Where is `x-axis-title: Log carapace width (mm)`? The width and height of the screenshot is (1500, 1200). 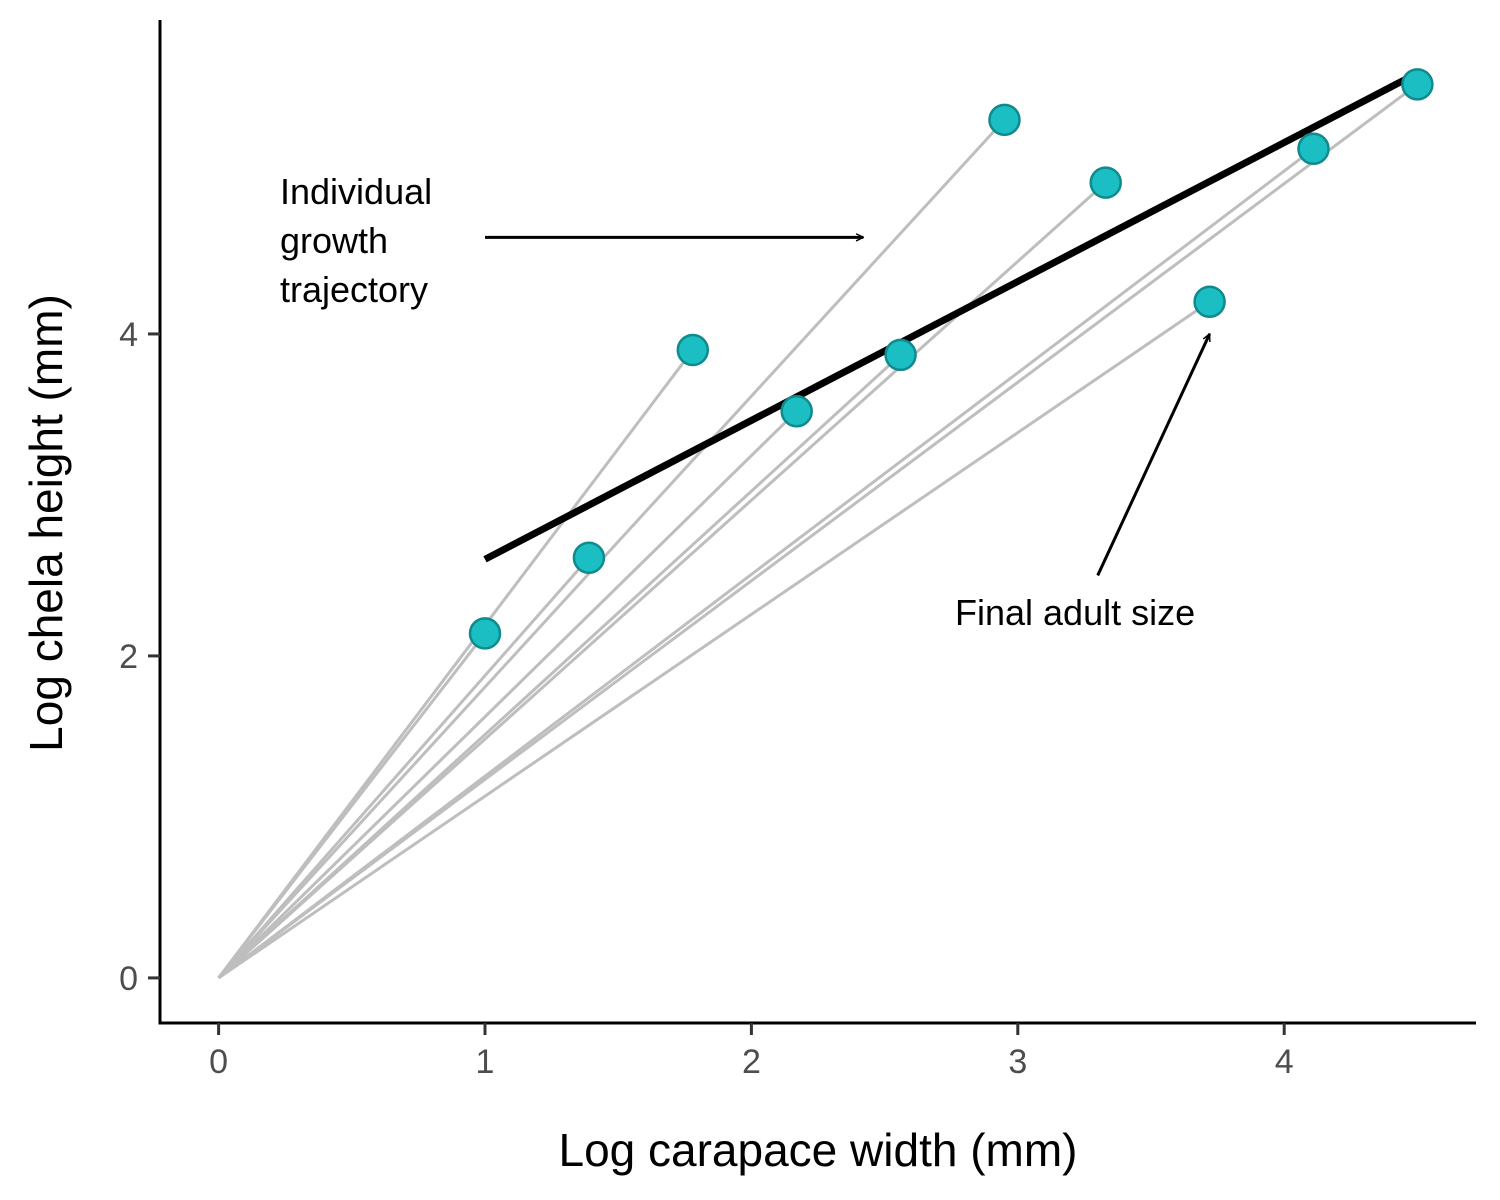
x-axis-title: Log carapace width (mm) is located at coordinates (818, 1150).